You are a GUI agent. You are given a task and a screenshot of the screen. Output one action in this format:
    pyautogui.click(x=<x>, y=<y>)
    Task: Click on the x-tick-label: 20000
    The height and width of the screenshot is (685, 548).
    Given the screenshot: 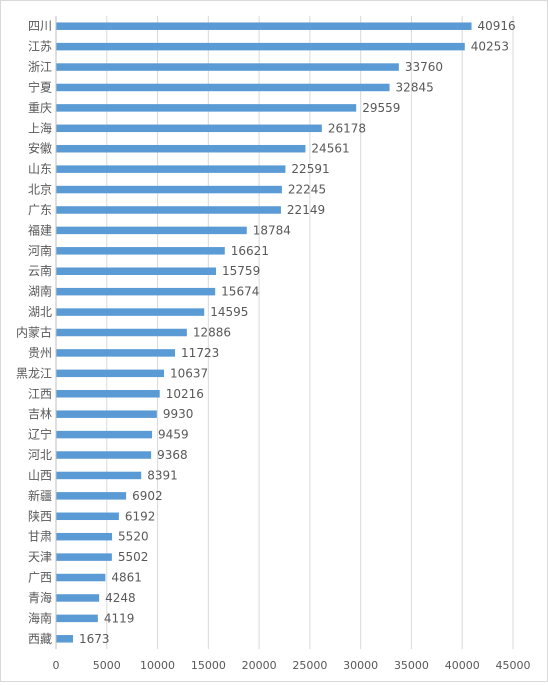 What is the action you would take?
    pyautogui.click(x=259, y=665)
    